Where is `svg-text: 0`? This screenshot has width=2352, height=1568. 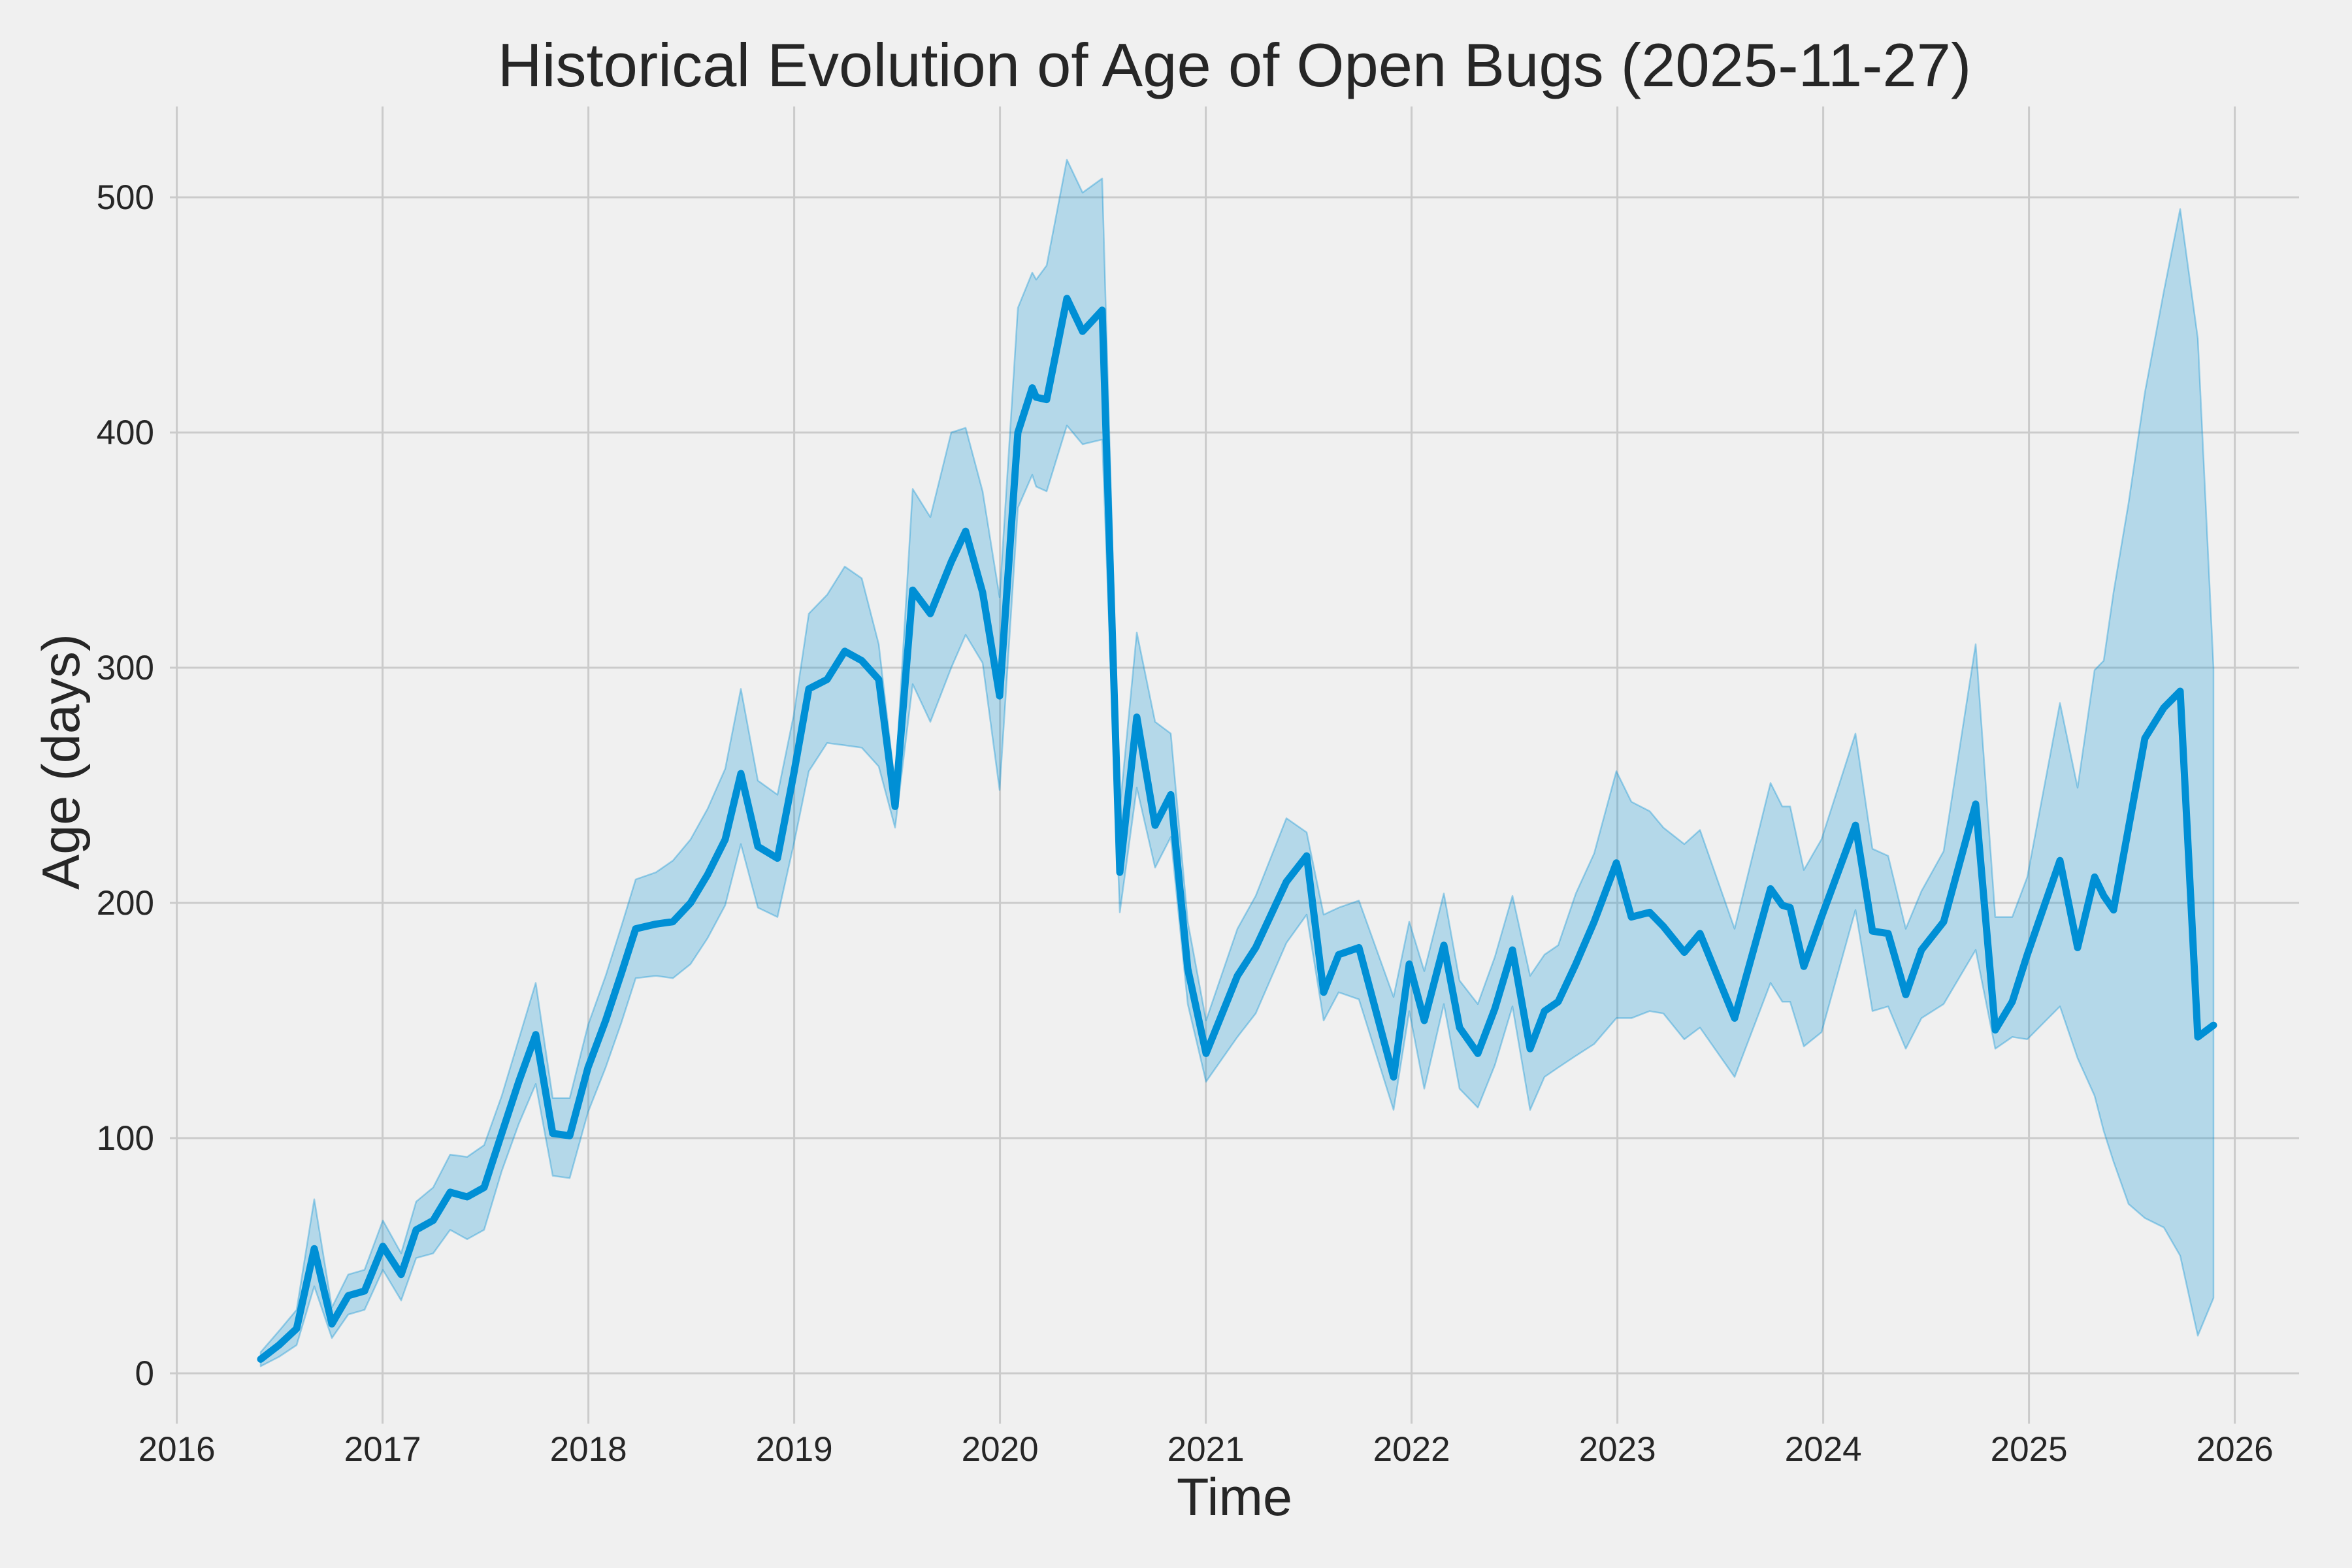
svg-text: 0 is located at coordinates (144, 1373).